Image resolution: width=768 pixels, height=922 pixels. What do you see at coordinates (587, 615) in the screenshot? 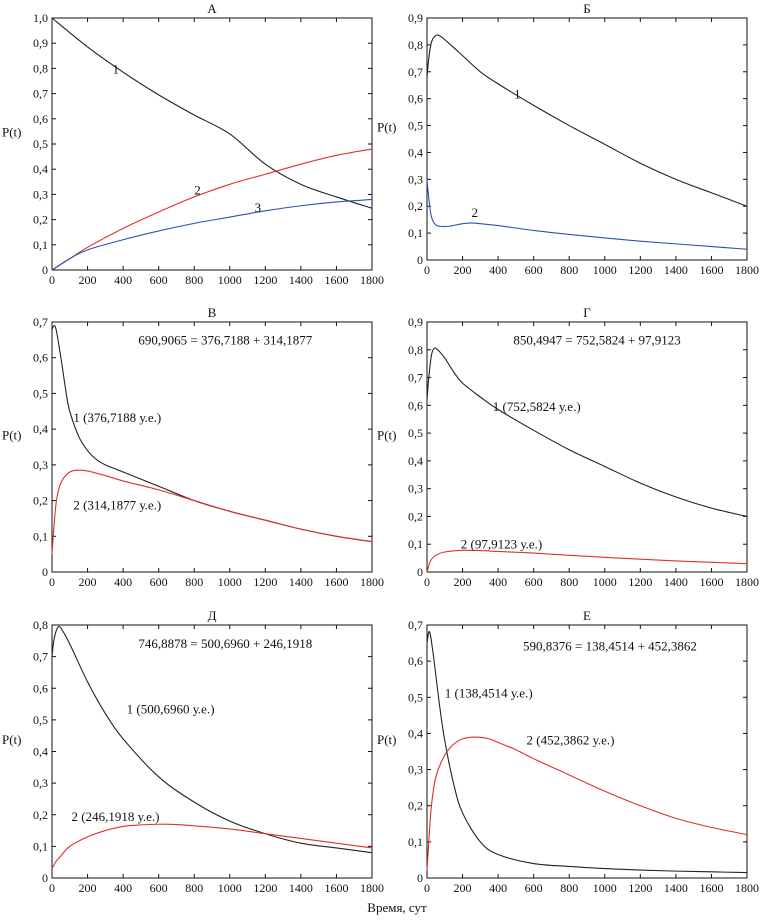
I see `chart-title: Е` at bounding box center [587, 615].